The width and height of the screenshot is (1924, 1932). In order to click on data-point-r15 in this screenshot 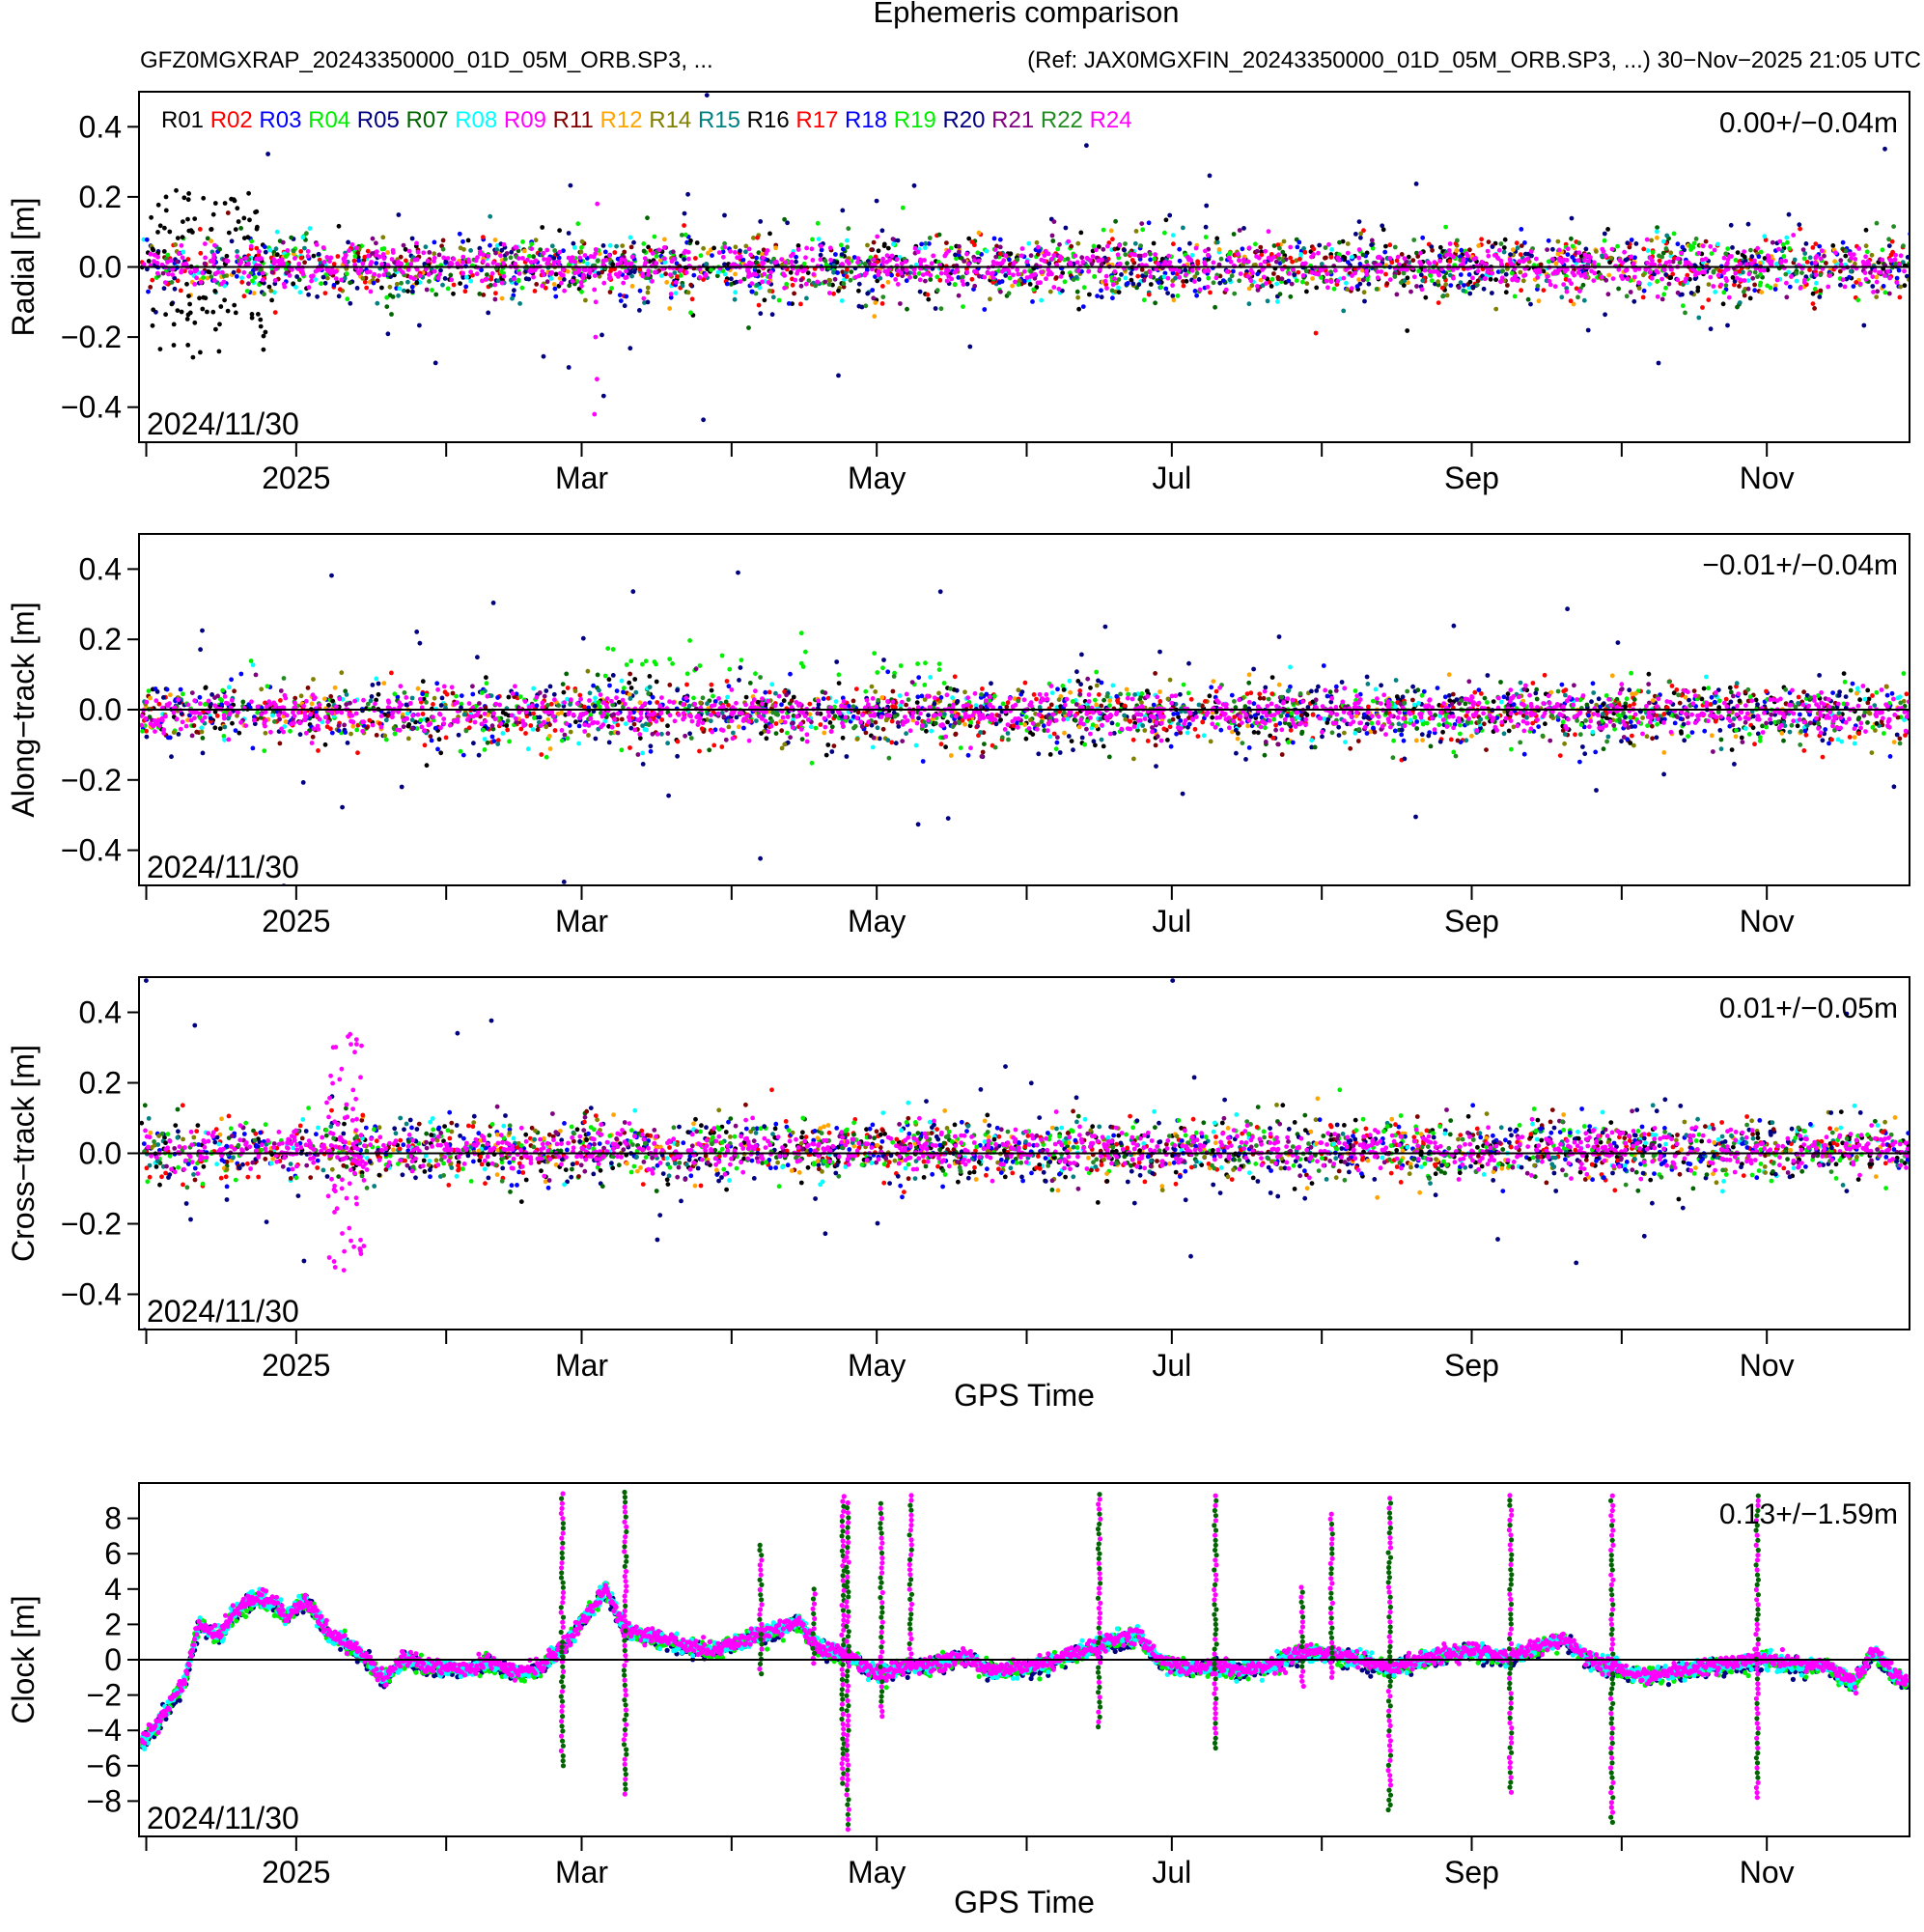, I will do `click(1303, 248)`.